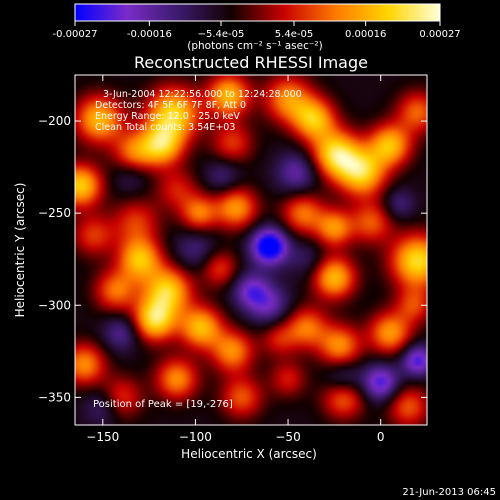 This screenshot has height=500, width=500. What do you see at coordinates (163, 404) in the screenshot?
I see `peak-position-label: Position of Peak = [19,-276]` at bounding box center [163, 404].